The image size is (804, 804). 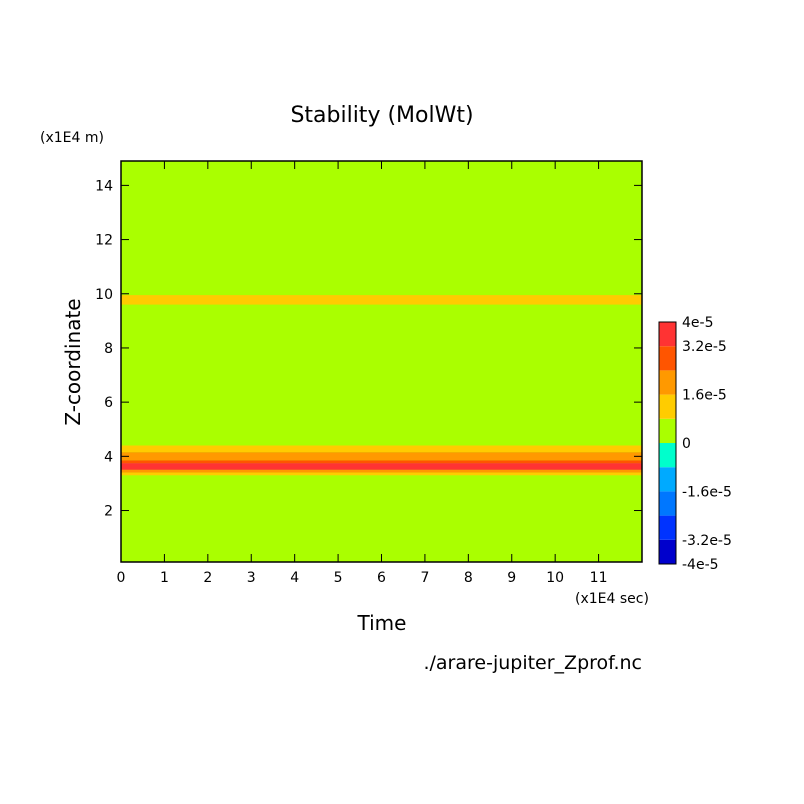 I want to click on source-file-label: ./arare-jupiter_Zprof.nc, so click(x=532, y=663).